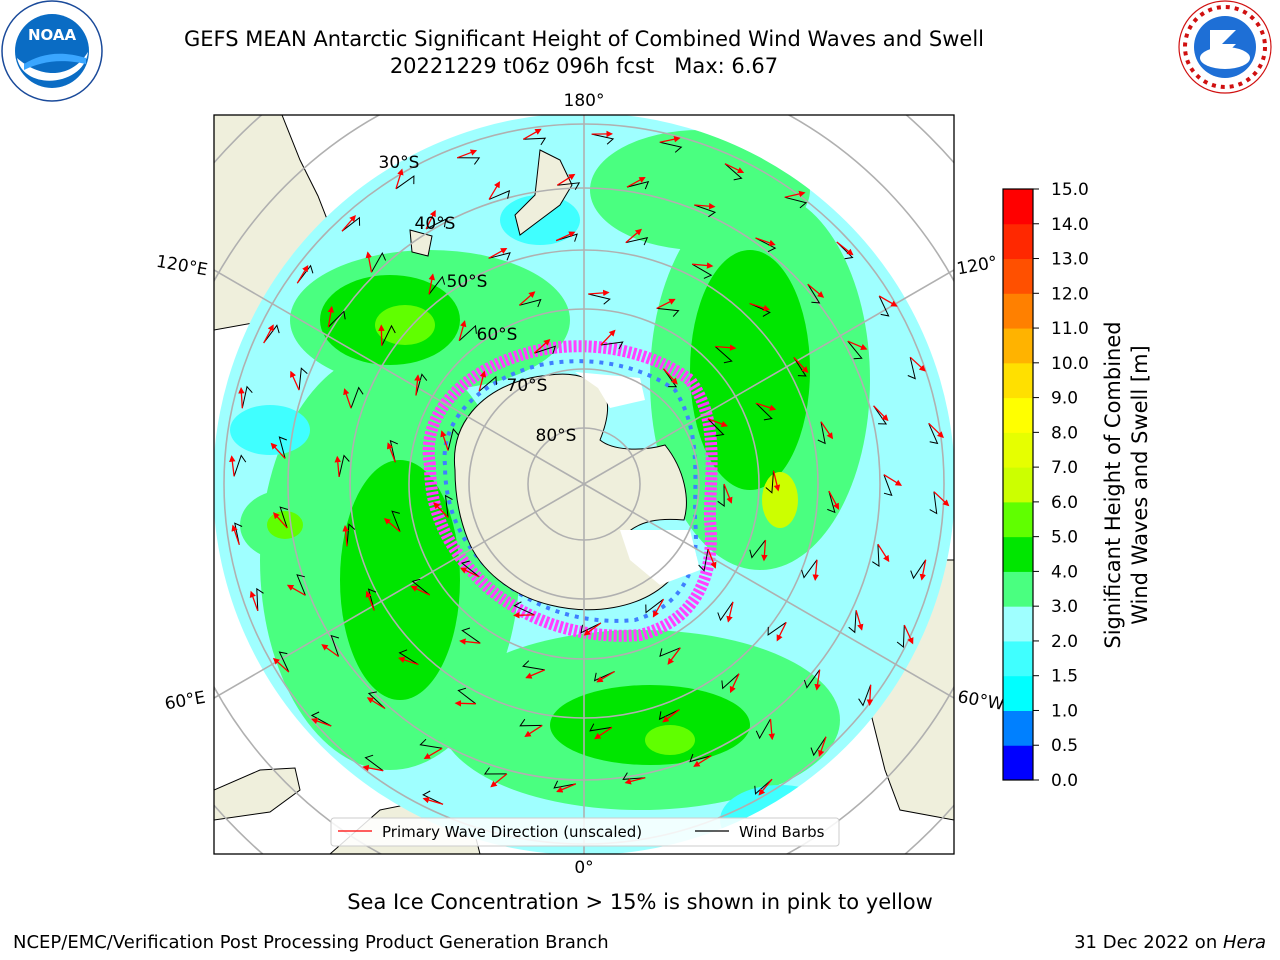  What do you see at coordinates (1070, 294) in the screenshot?
I see `colorbar-tick-label: 12.0` at bounding box center [1070, 294].